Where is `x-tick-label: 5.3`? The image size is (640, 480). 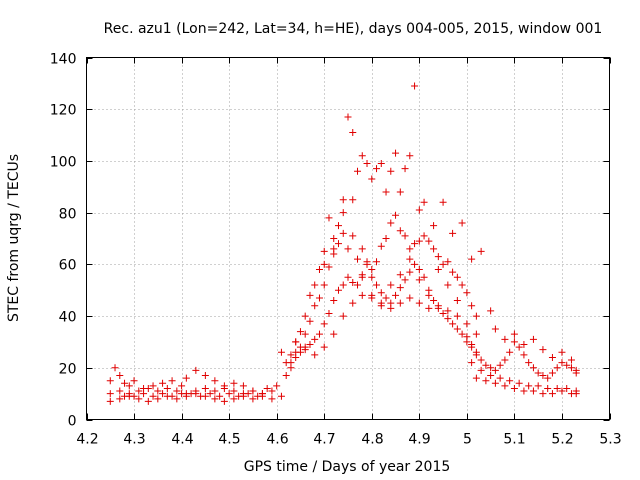
x-tick-label: 5.3 is located at coordinates (610, 440).